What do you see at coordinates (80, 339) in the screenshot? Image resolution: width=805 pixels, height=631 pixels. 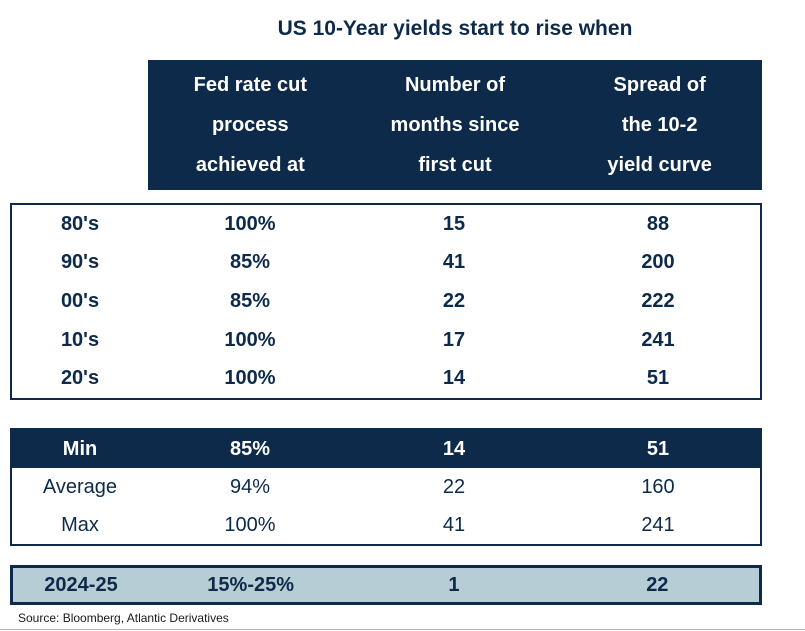 I see `row-label: 10's` at bounding box center [80, 339].